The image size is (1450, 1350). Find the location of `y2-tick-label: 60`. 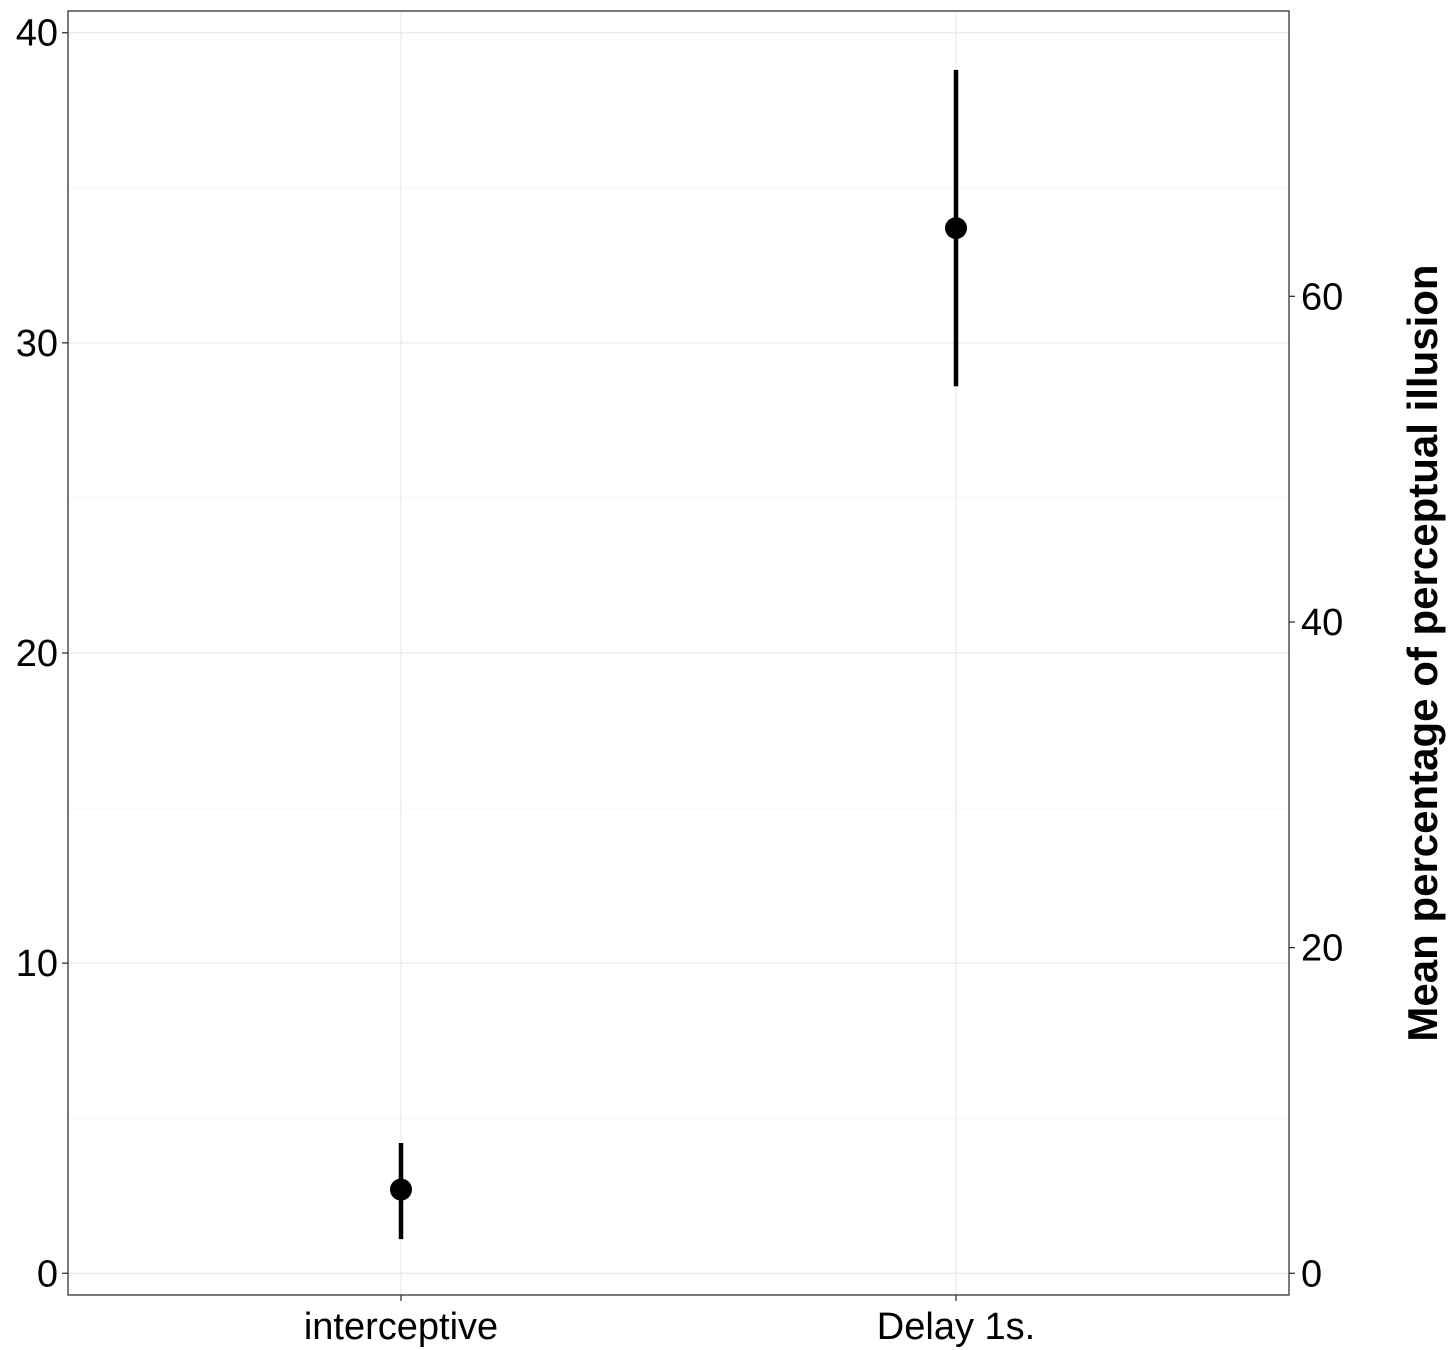

y2-tick-label: 60 is located at coordinates (1322, 297).